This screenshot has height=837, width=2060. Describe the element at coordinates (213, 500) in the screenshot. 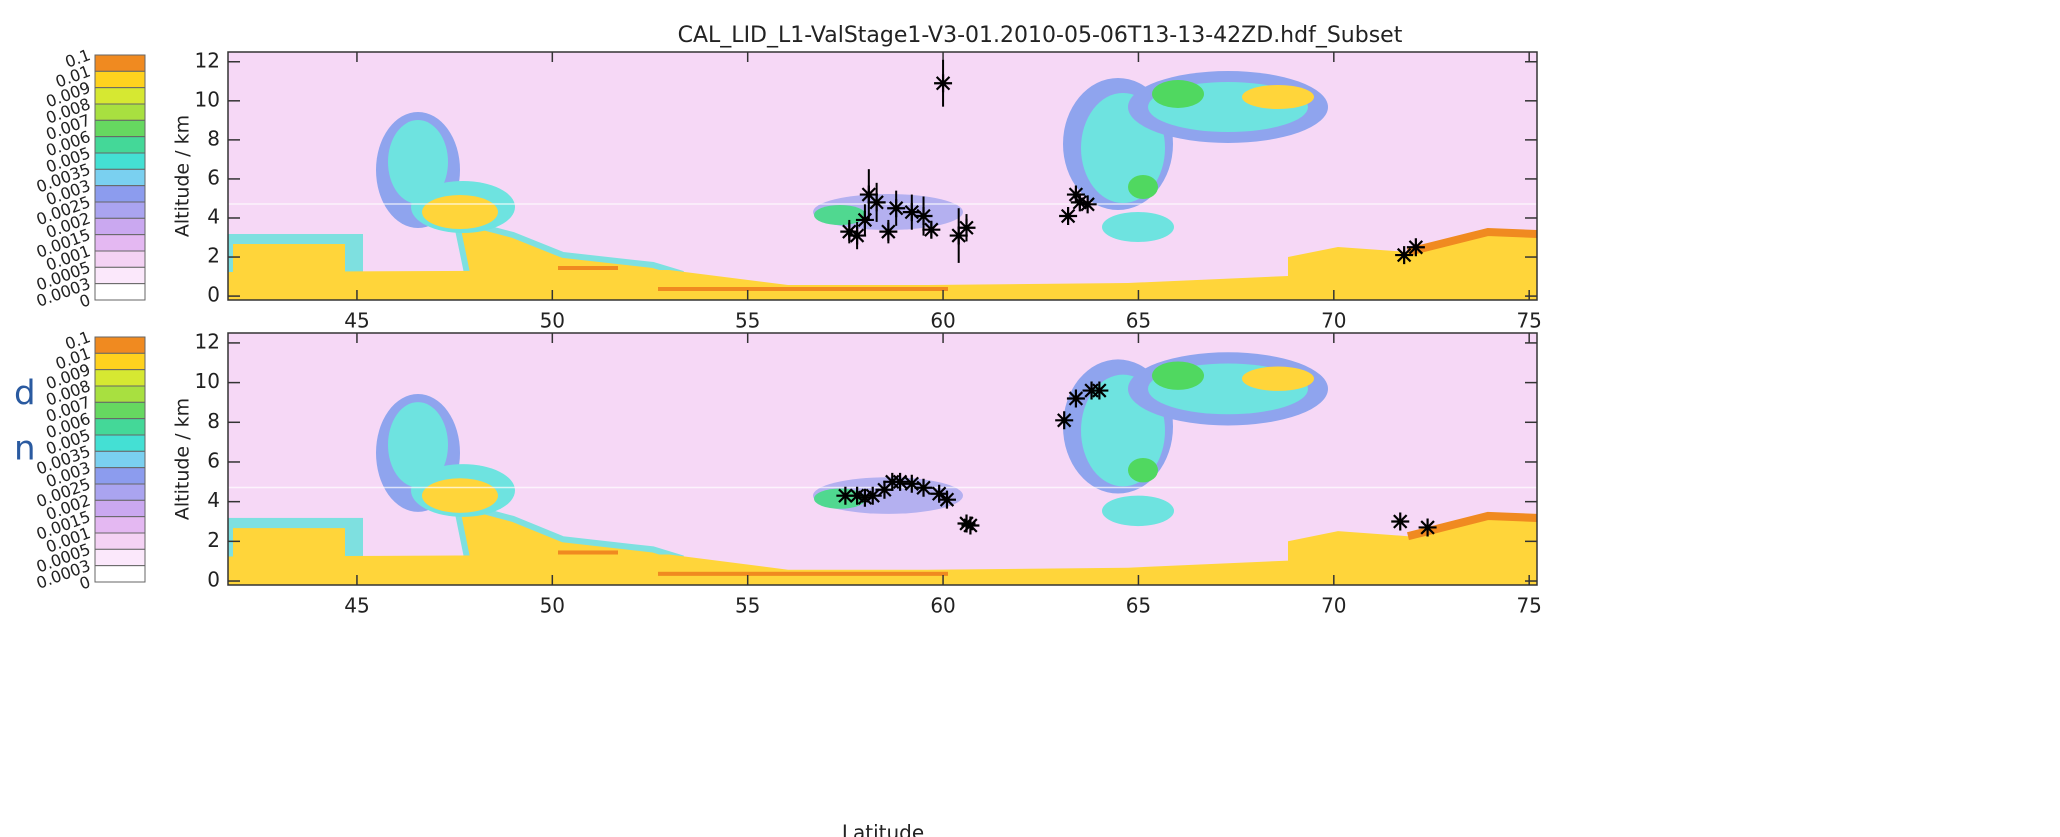

I see `y-tick-label: 4` at that location.